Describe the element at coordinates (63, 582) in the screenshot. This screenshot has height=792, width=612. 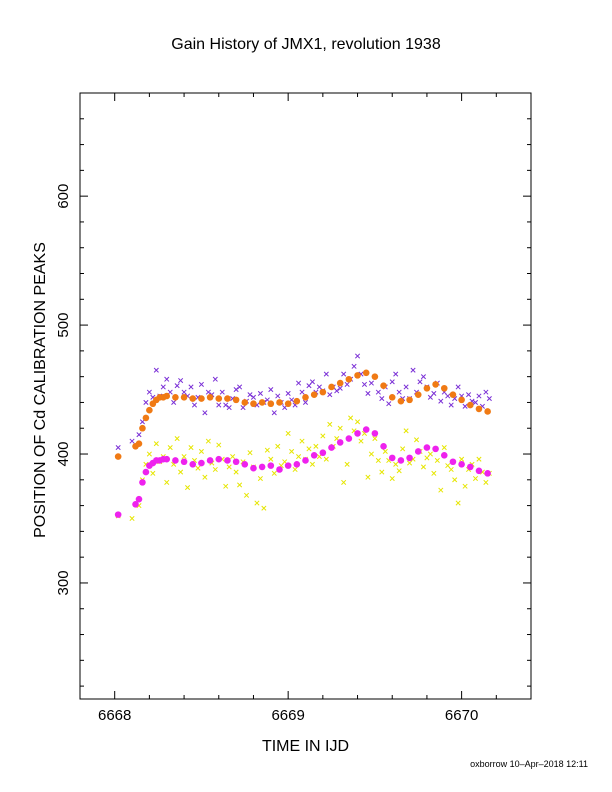
I see `y-tick-label: 300` at that location.